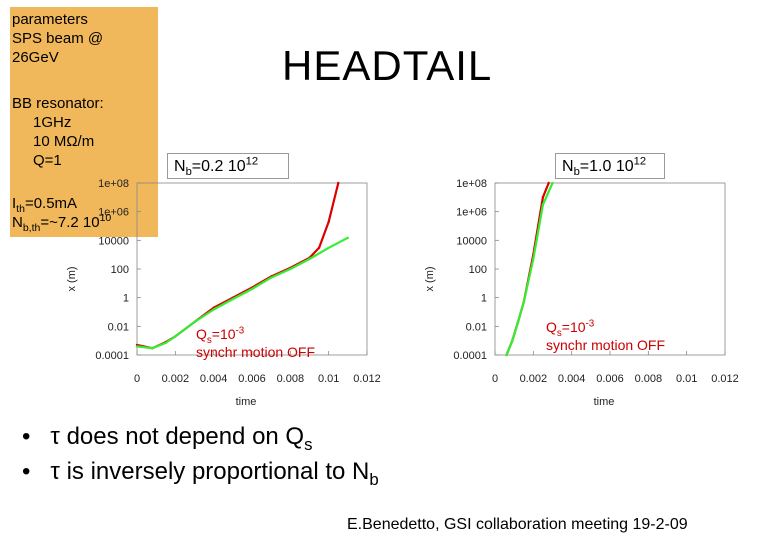 The width and height of the screenshot is (780, 540). Describe the element at coordinates (58, 103) in the screenshot. I see `bb-title: BB resonator:` at that location.